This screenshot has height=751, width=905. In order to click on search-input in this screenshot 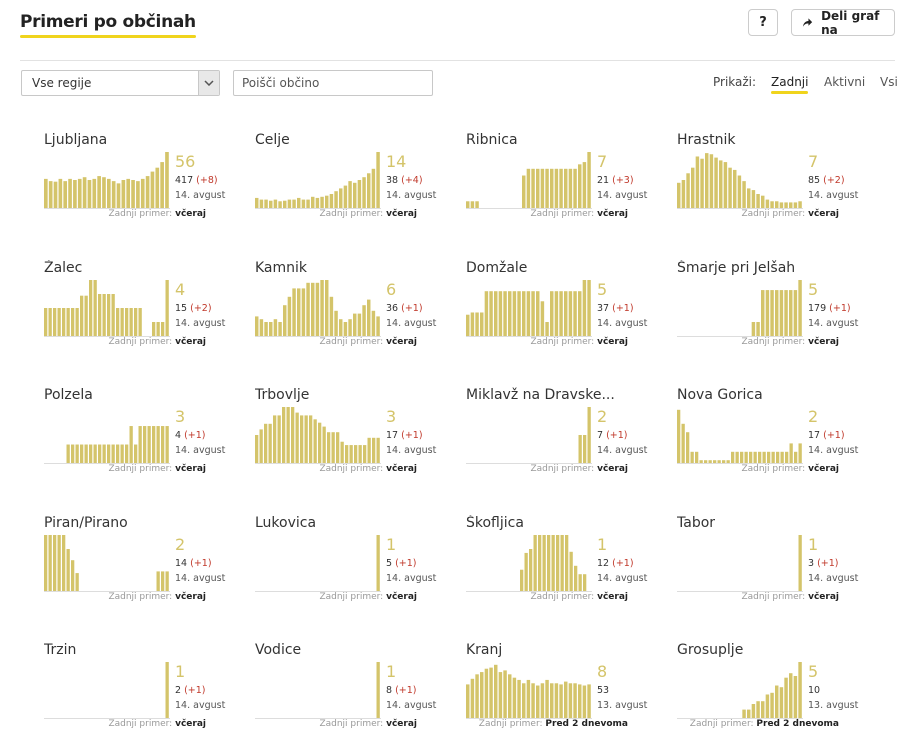, I will do `click(333, 83)`.